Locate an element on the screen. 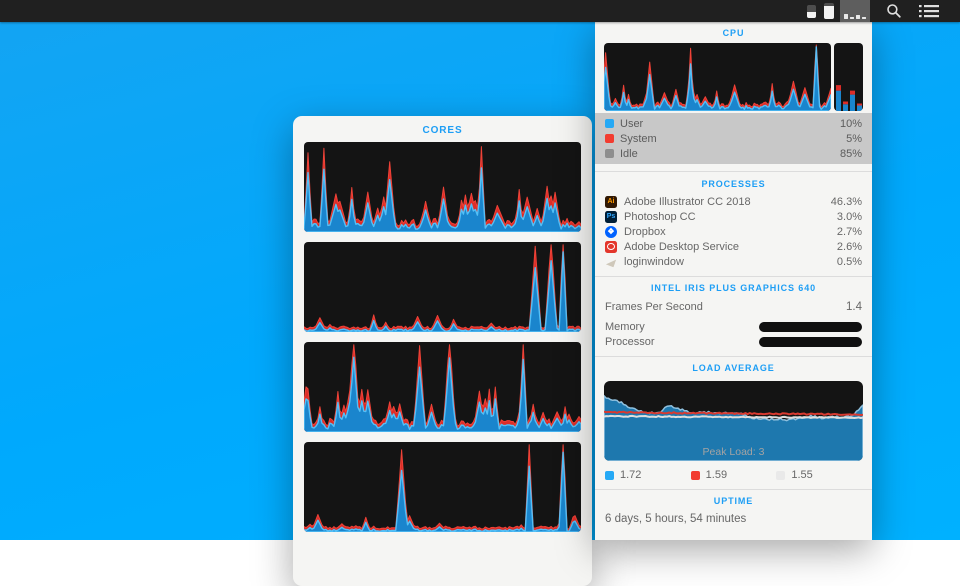  uptime-section: UPTIME 6 days, 5 hours, 54 minutes is located at coordinates (733, 511).